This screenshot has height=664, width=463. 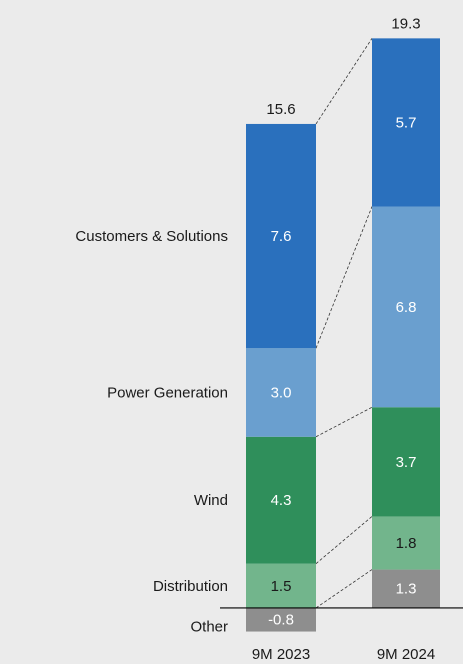 I want to click on legend-label: Other, so click(x=209, y=627).